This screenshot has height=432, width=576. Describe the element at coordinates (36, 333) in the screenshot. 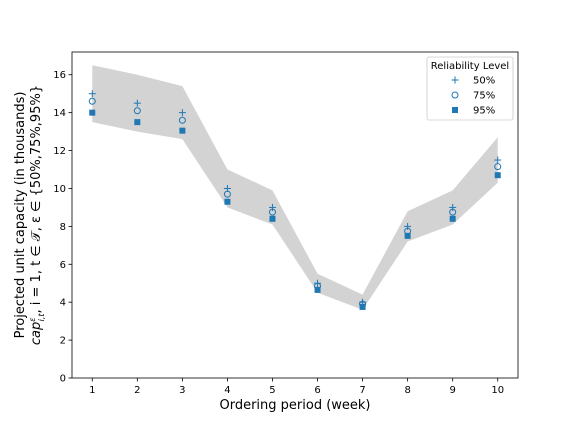

I see `y-axis-label-symbol: cap` at that location.